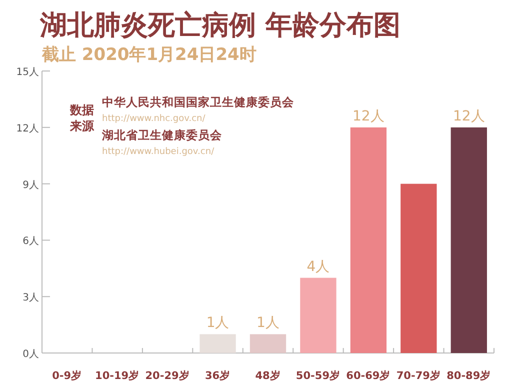 The width and height of the screenshot is (512, 386). Describe the element at coordinates (469, 375) in the screenshot. I see `x-tick-label: 80-89岁` at that location.